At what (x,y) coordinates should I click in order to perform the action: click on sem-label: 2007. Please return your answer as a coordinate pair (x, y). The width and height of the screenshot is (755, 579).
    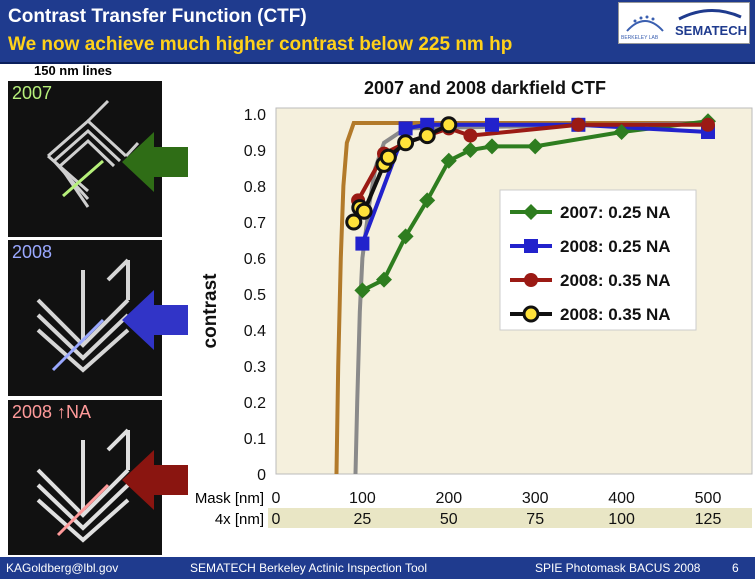
    Looking at the image, I should click on (32, 93).